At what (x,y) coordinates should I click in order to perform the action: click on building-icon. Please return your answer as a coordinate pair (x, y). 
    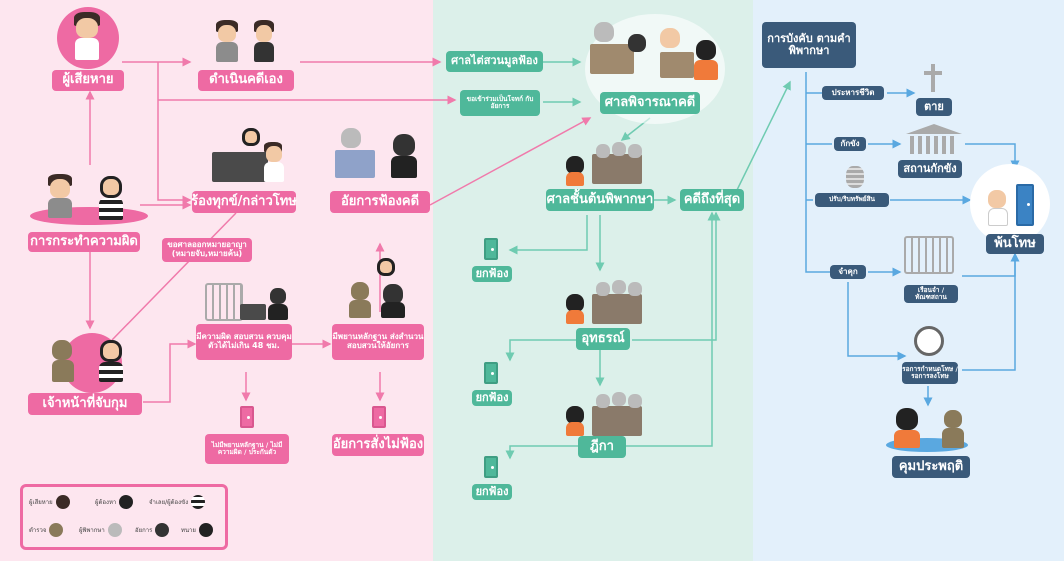
    Looking at the image, I should click on (934, 140).